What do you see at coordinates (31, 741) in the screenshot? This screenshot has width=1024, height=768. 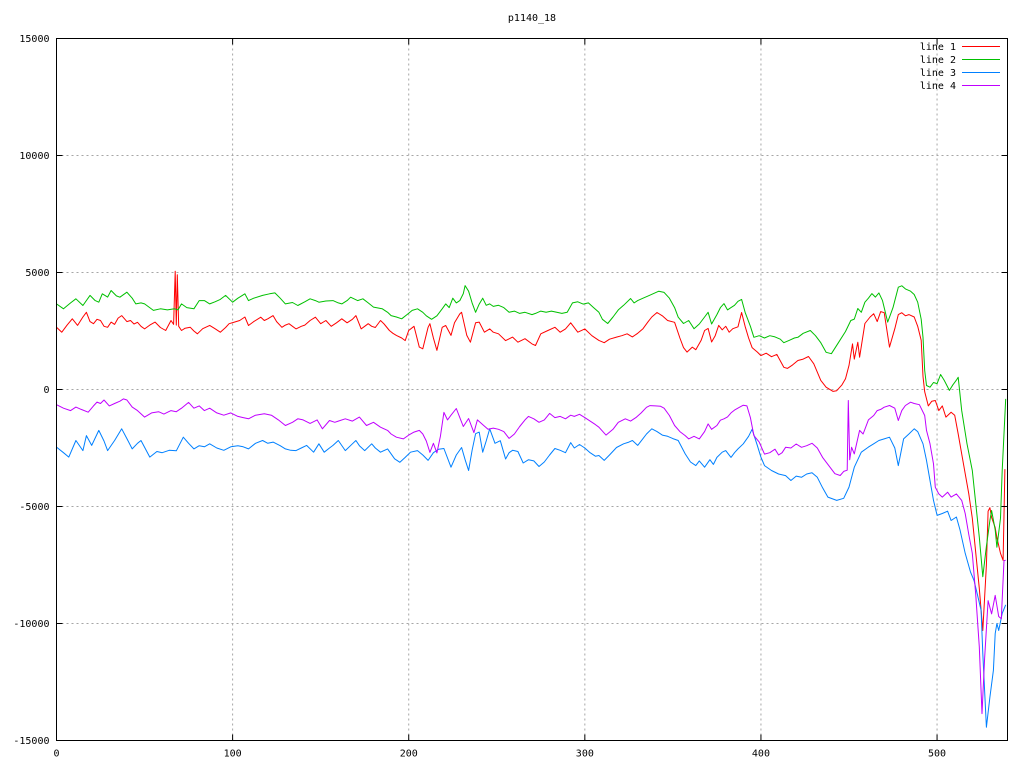 I see `y-tick-label: -15000` at bounding box center [31, 741].